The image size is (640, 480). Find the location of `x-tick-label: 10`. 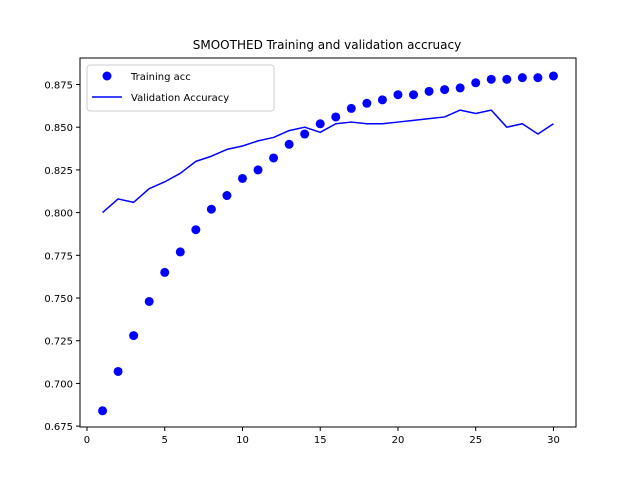

x-tick-label: 10 is located at coordinates (242, 440).